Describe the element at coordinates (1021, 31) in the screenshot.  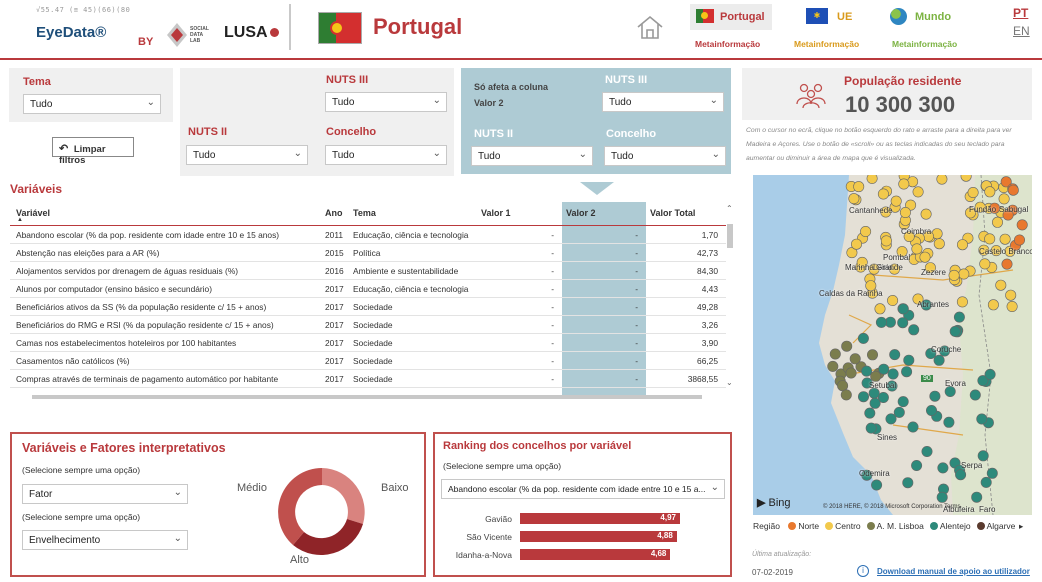
I see `lang-en-link: EN` at that location.